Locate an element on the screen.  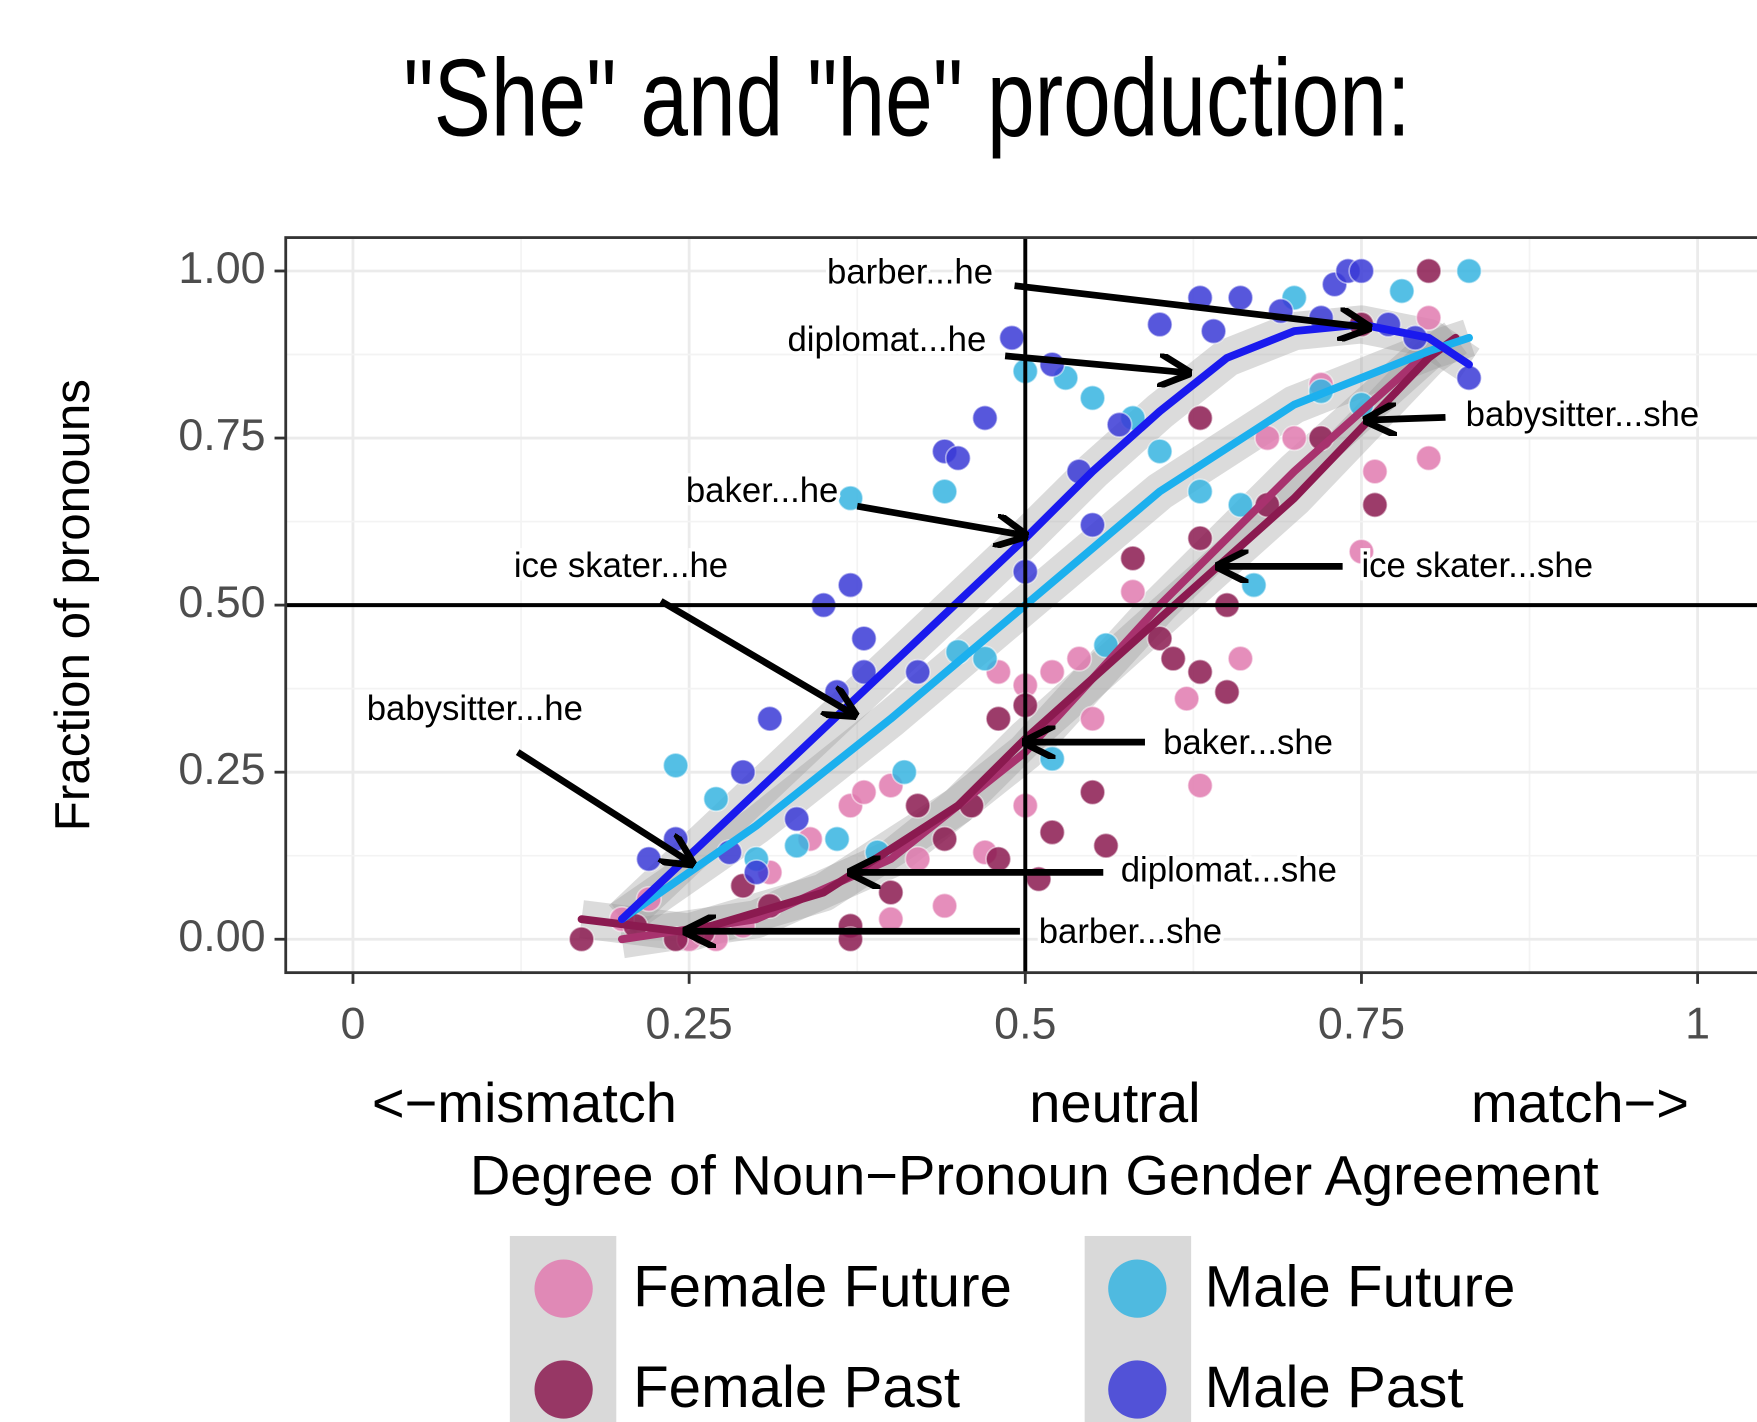
legend-label: Male Past is located at coordinates (1334, 1387).